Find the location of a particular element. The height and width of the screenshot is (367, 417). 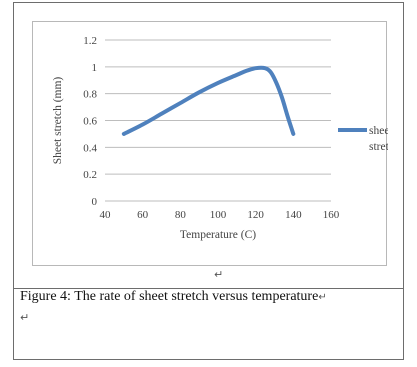

y-tick-label: 0.4 is located at coordinates (90, 148).